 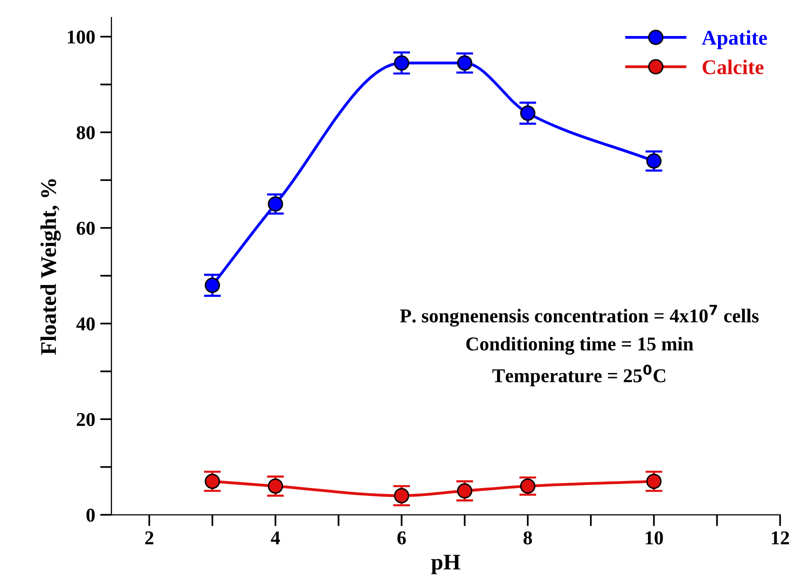 I want to click on y-tick-label: 0, so click(x=90, y=515).